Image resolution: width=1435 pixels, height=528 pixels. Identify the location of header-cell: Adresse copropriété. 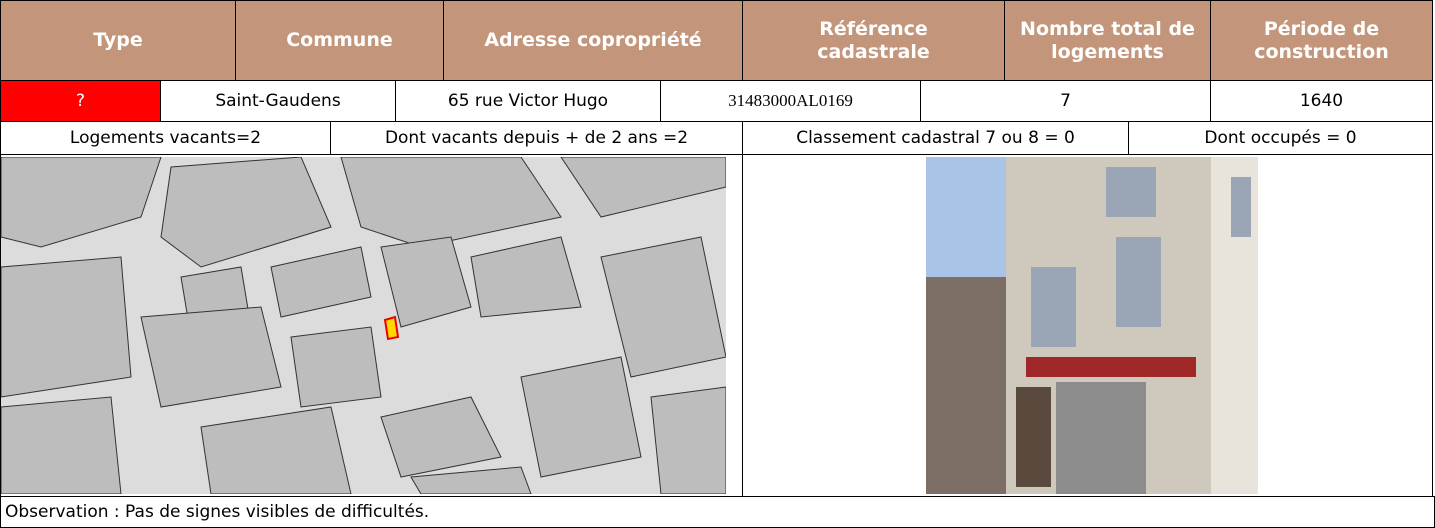
(593, 40).